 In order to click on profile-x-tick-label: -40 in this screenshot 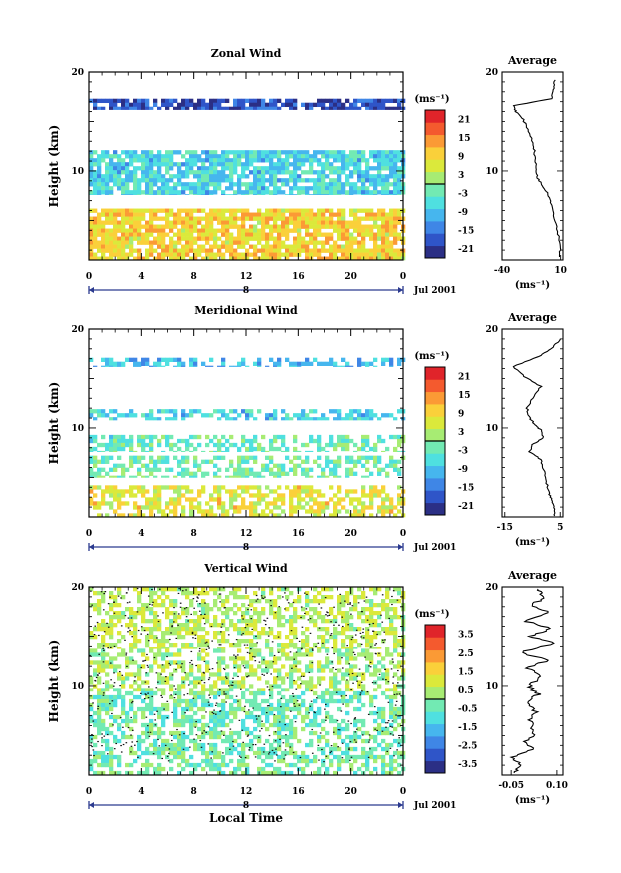, I will do `click(502, 271)`.